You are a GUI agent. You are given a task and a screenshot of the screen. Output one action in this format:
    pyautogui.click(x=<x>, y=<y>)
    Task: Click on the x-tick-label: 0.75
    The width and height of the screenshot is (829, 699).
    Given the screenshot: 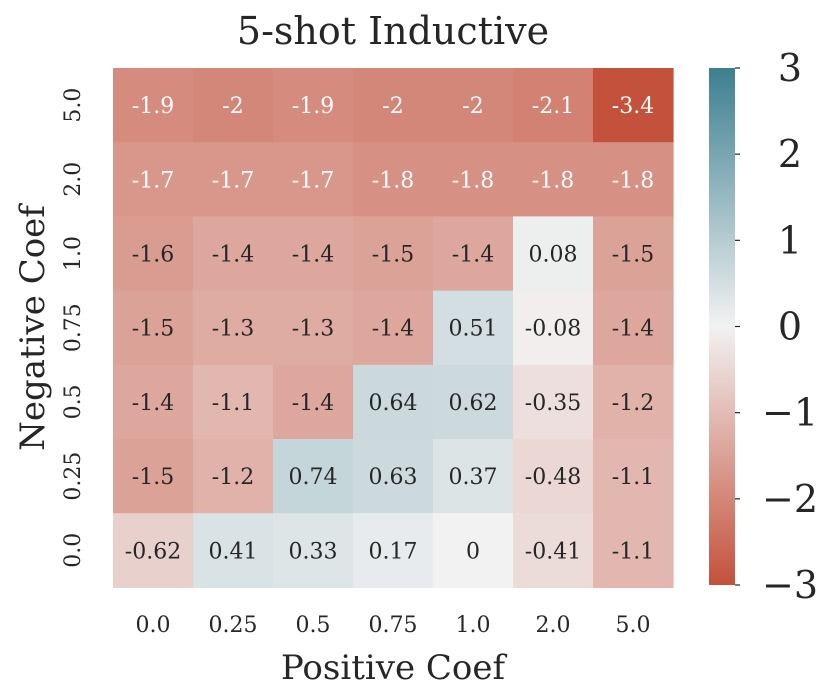 What is the action you would take?
    pyautogui.click(x=393, y=625)
    